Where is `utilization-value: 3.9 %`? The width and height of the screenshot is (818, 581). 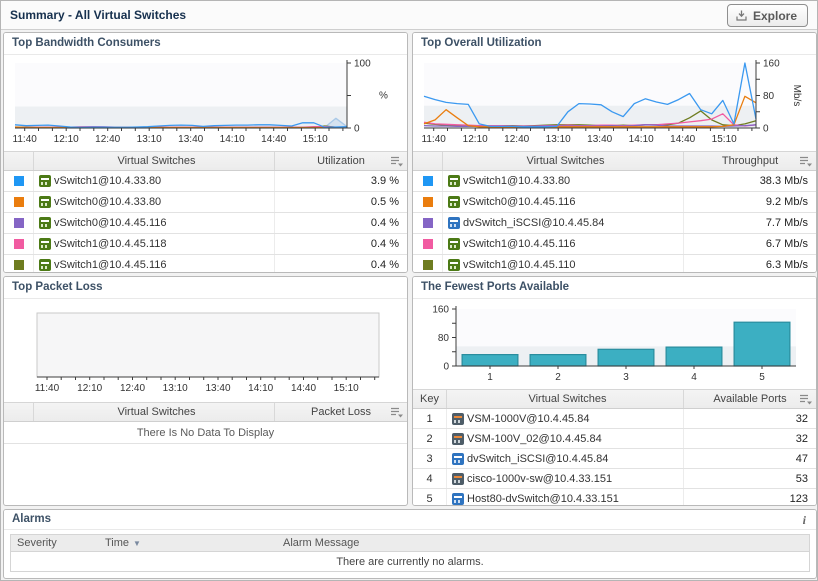 utilization-value: 3.9 % is located at coordinates (384, 181).